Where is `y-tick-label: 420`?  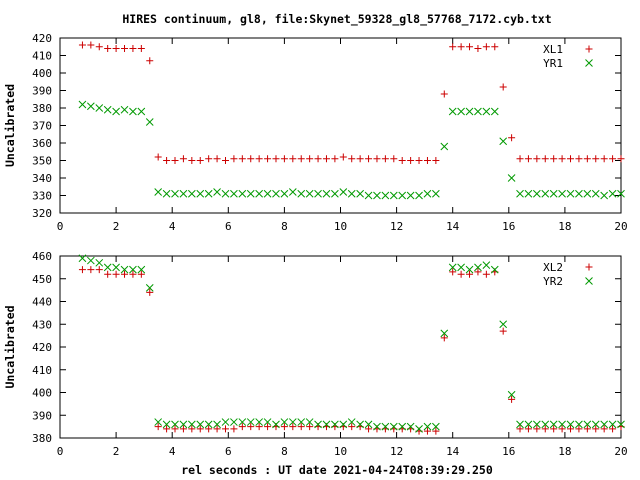
y-tick-label: 420 is located at coordinates (42, 38).